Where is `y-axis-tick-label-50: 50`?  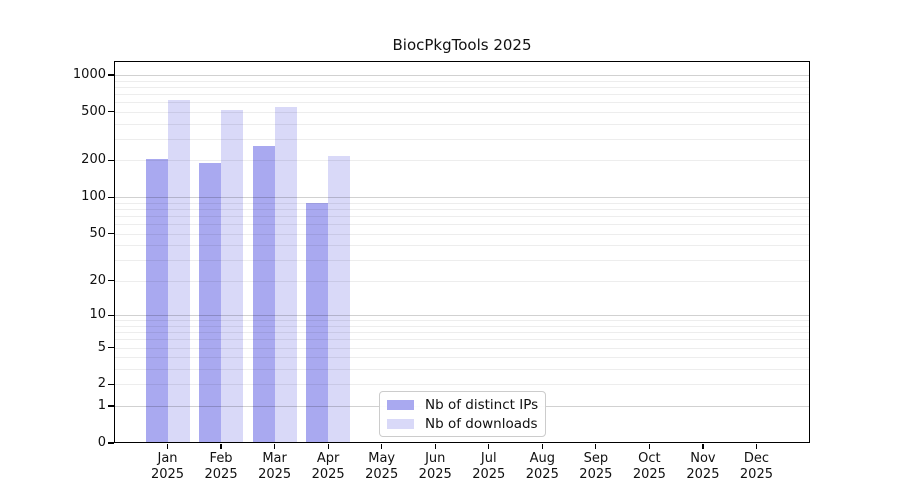
y-axis-tick-label-50: 50 is located at coordinates (97, 233).